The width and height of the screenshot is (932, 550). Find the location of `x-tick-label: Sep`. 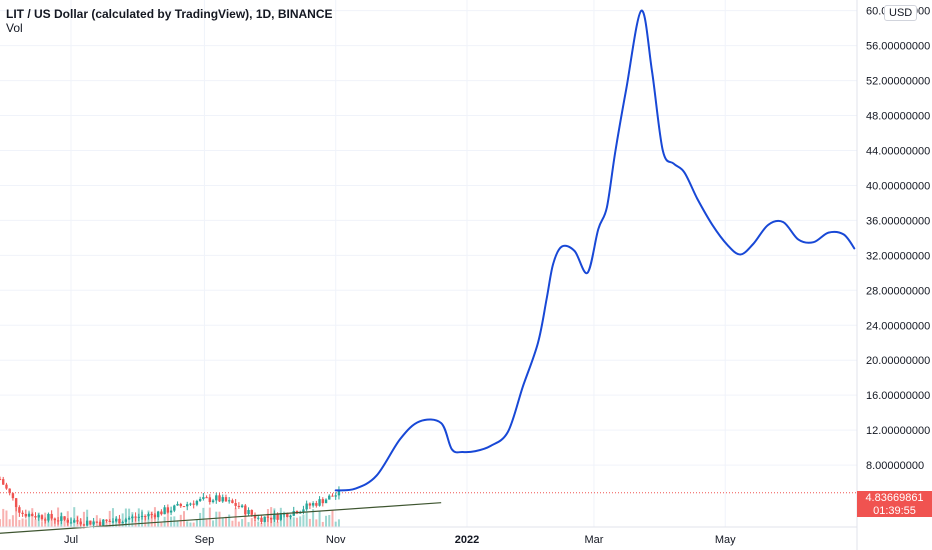

x-tick-label: Sep is located at coordinates (205, 540).